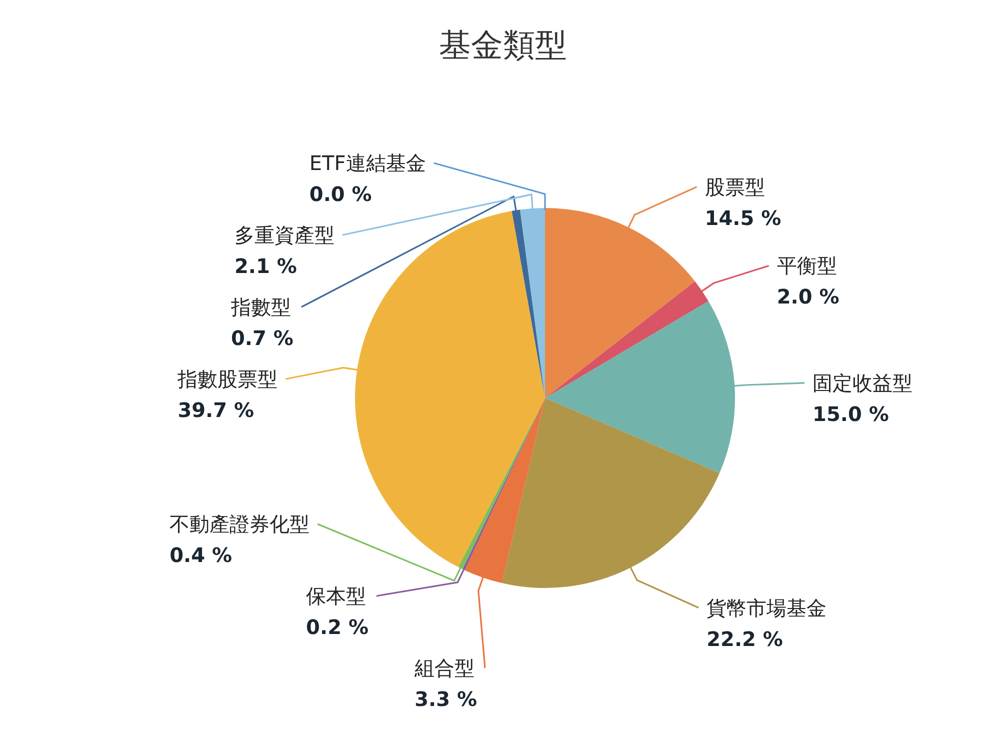  What do you see at coordinates (337, 611) in the screenshot?
I see `label: 保本型 0.2 %` at bounding box center [337, 611].